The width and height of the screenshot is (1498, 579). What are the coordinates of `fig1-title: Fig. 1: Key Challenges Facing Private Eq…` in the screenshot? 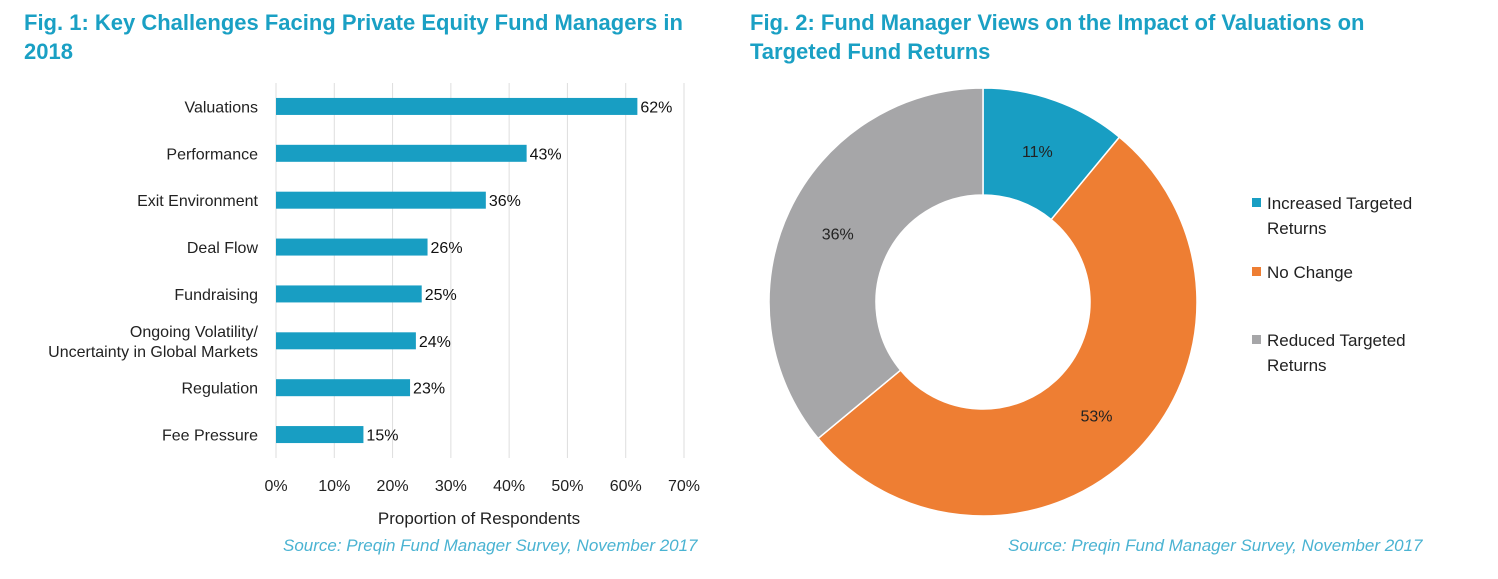 It's located at (353, 37).